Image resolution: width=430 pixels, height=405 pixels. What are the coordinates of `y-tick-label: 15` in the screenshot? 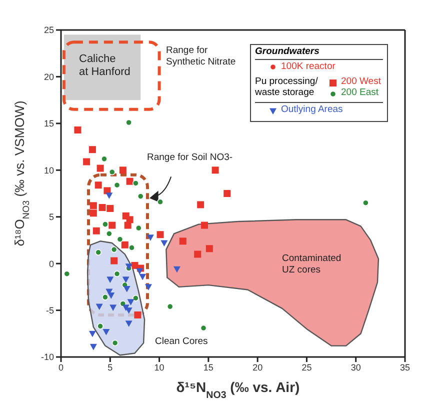 It's located at (49, 123).